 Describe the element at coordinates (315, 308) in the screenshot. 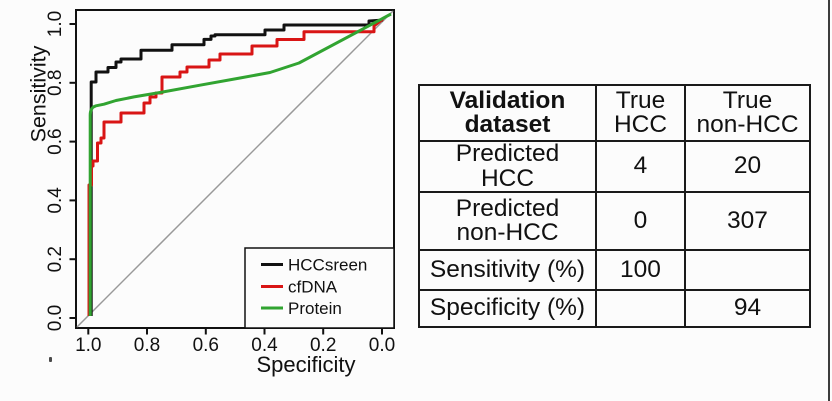

I see `svg-text: Protein` at that location.